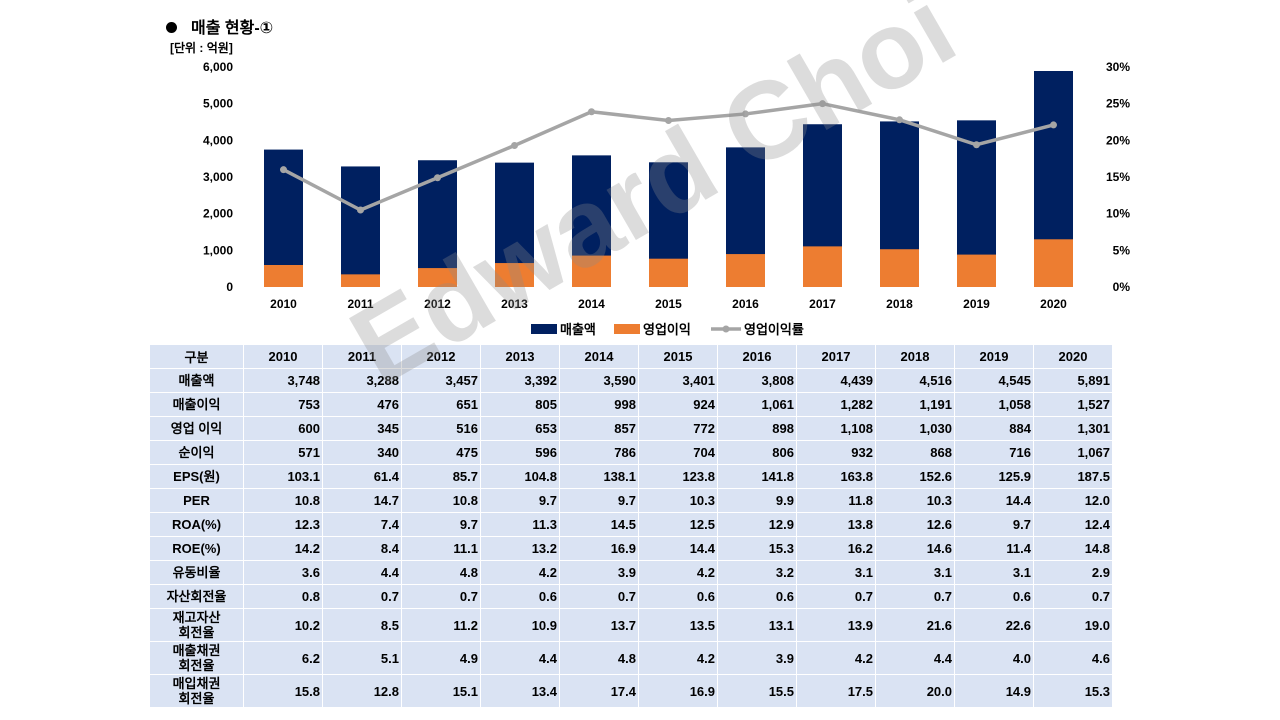  What do you see at coordinates (196, 428) in the screenshot?
I see `row-label: 영업 이익` at bounding box center [196, 428].